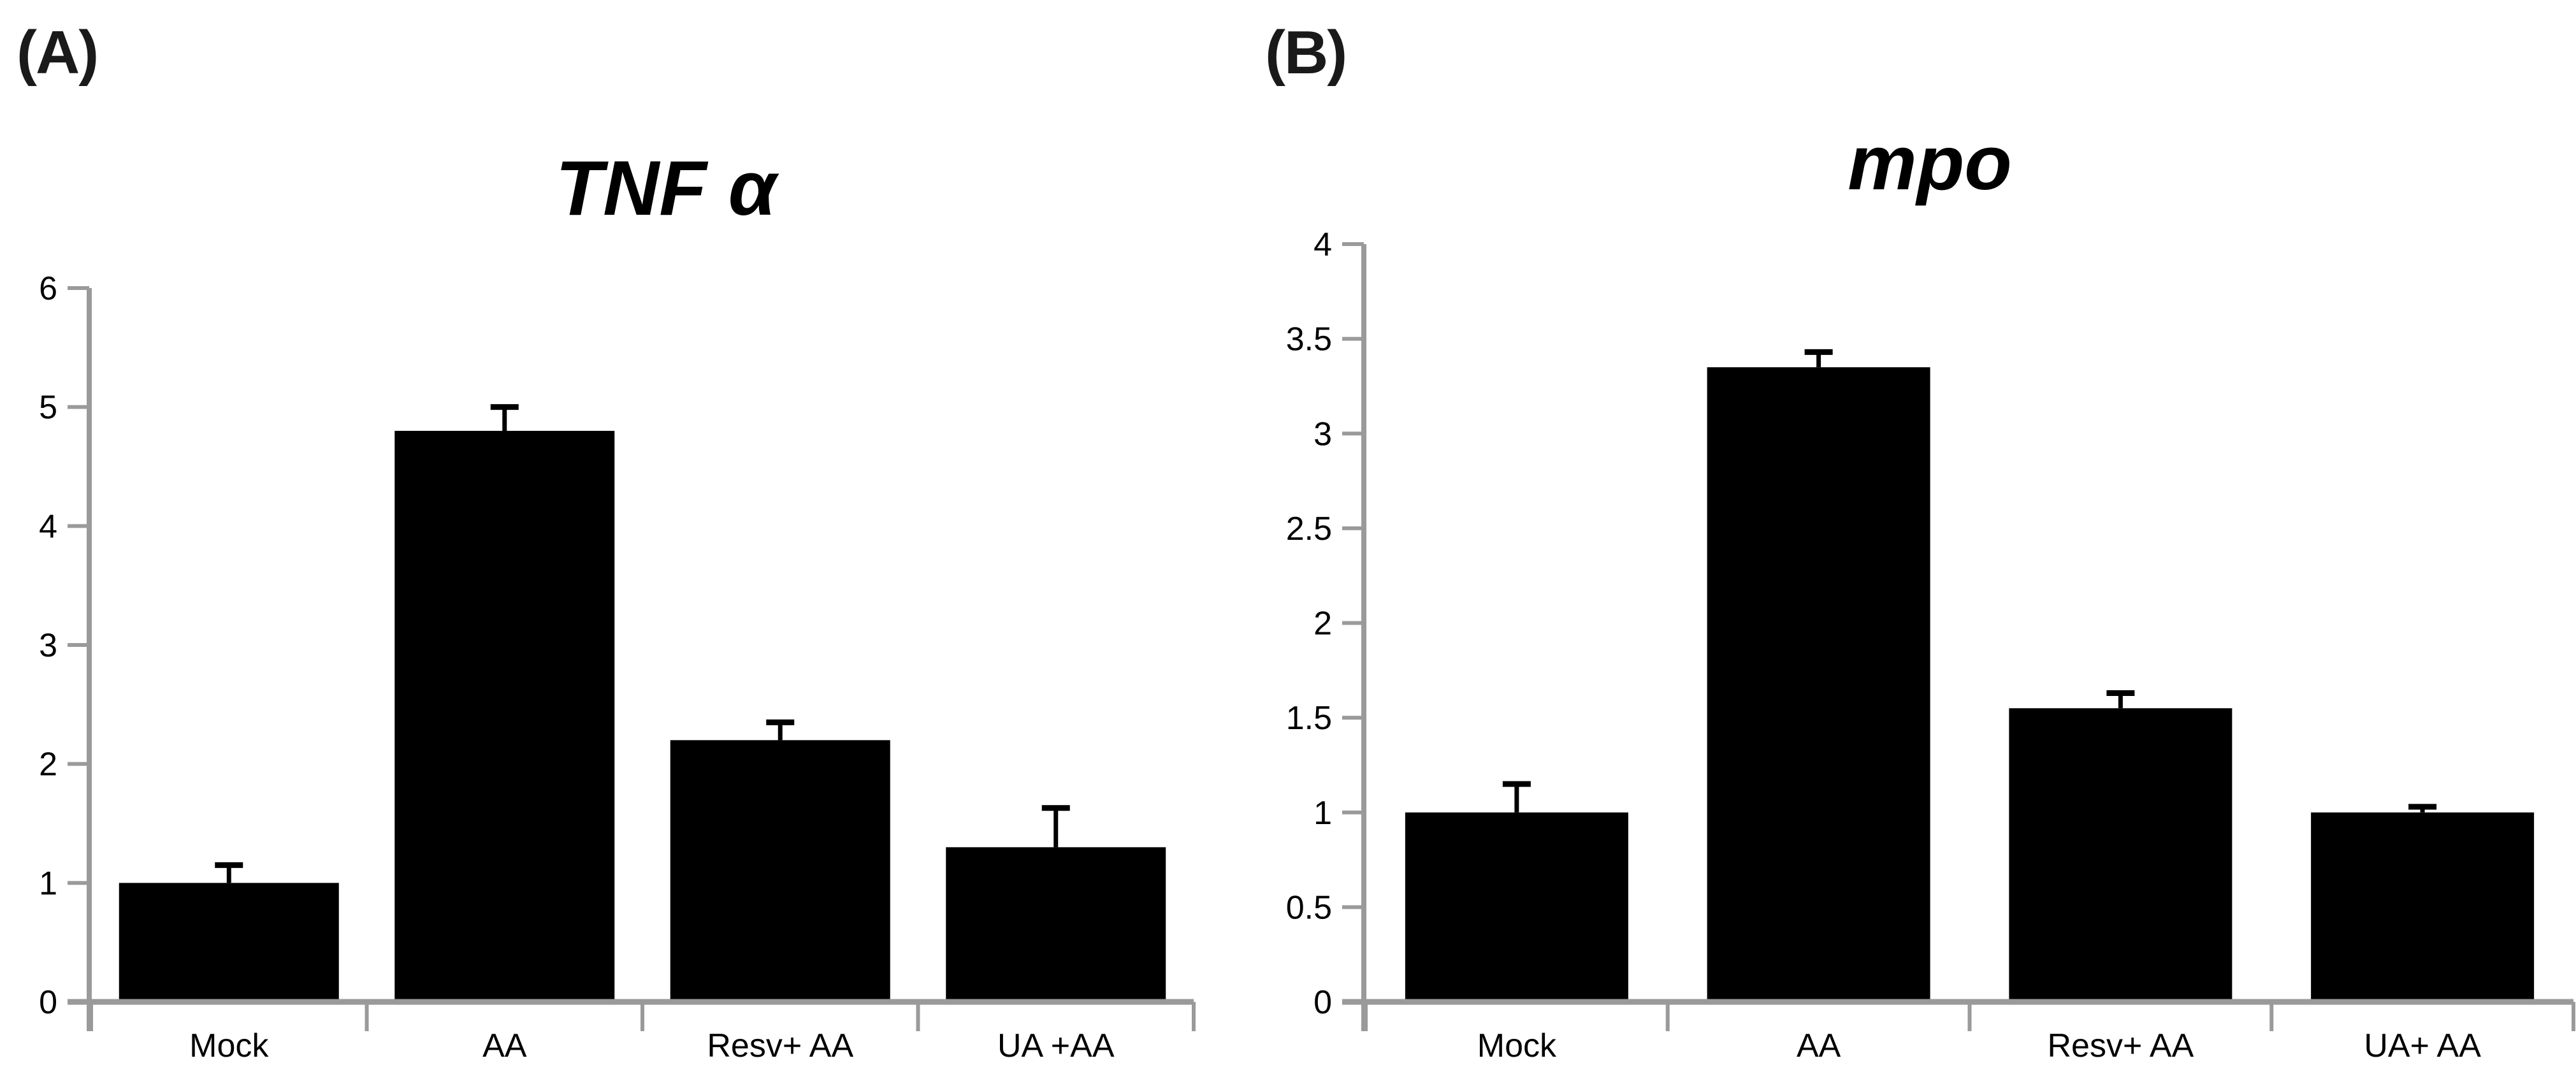 This screenshot has width=2576, height=1079. Describe the element at coordinates (58, 52) in the screenshot. I see `panel-a-label: (A)` at that location.